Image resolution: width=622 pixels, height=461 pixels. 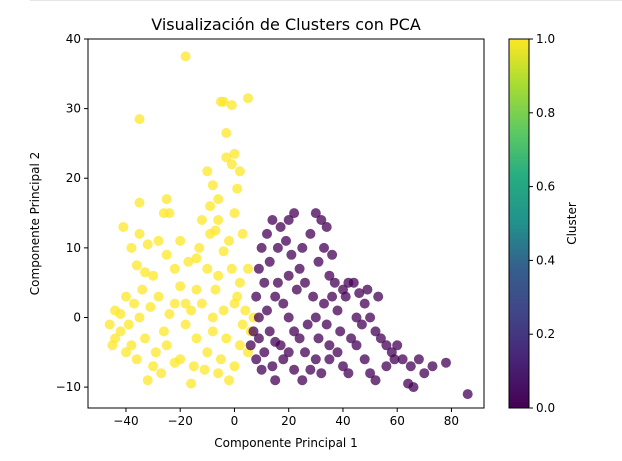 I want to click on colorbar-tick-label: 0.8, so click(x=545, y=113).